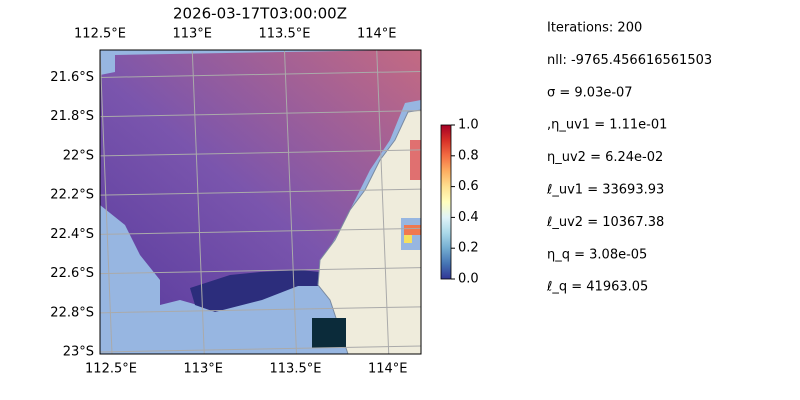  Describe the element at coordinates (468, 155) in the screenshot. I see `colorbar-tick-label: 0.8` at that location.